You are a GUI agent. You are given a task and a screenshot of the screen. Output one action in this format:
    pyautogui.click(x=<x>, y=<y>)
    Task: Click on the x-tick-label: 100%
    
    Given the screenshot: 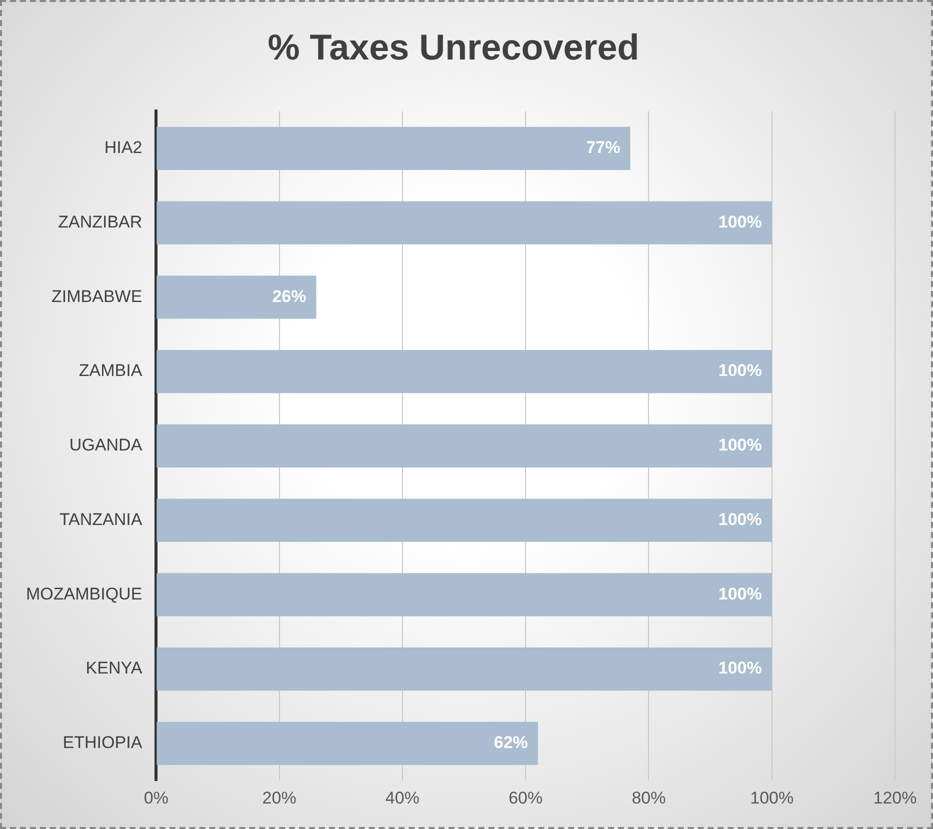 What is the action you would take?
    pyautogui.click(x=772, y=798)
    